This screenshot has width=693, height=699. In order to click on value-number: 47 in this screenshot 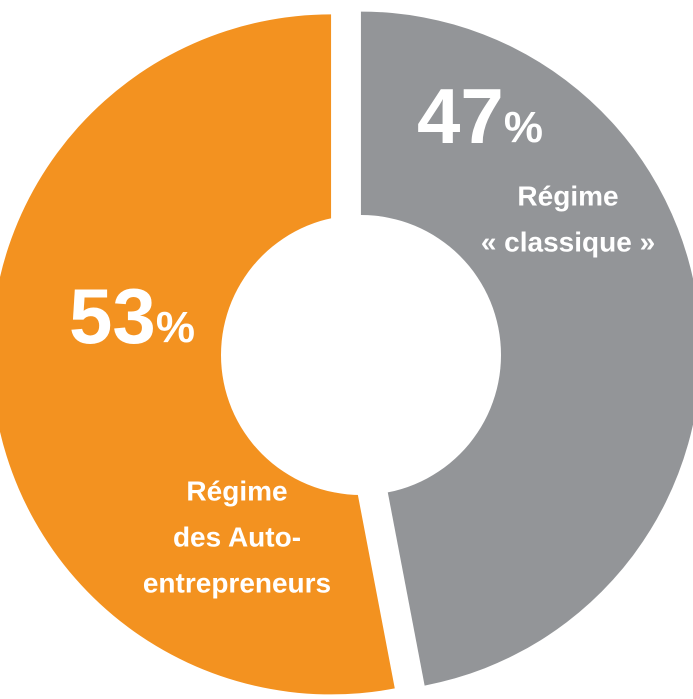, I will do `click(460, 116)`.